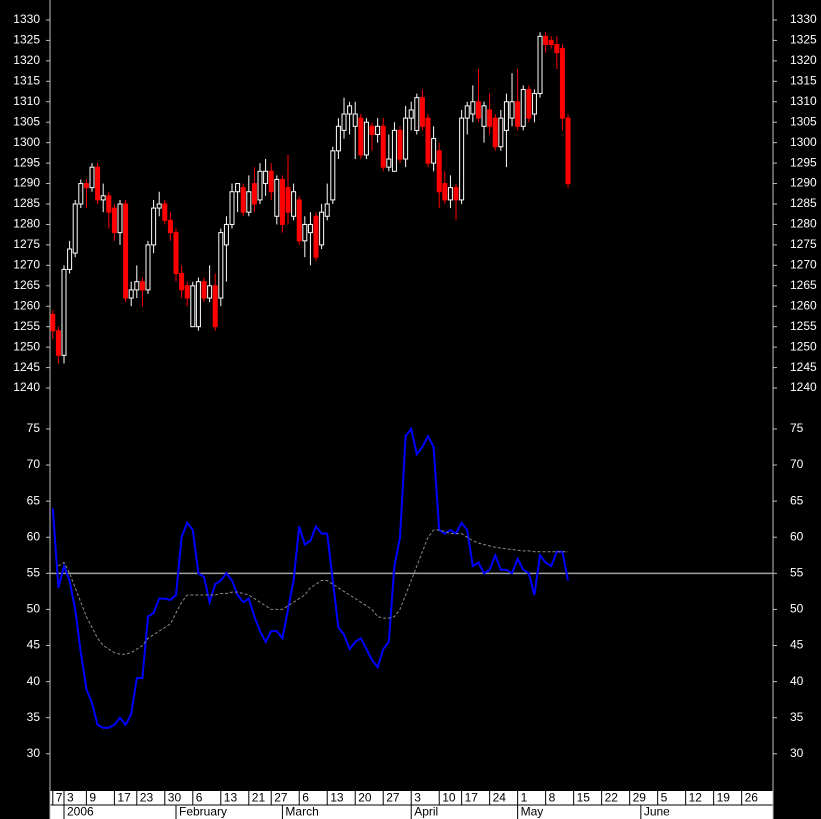  What do you see at coordinates (34, 717) in the screenshot?
I see `y-tick-label: 35` at bounding box center [34, 717].